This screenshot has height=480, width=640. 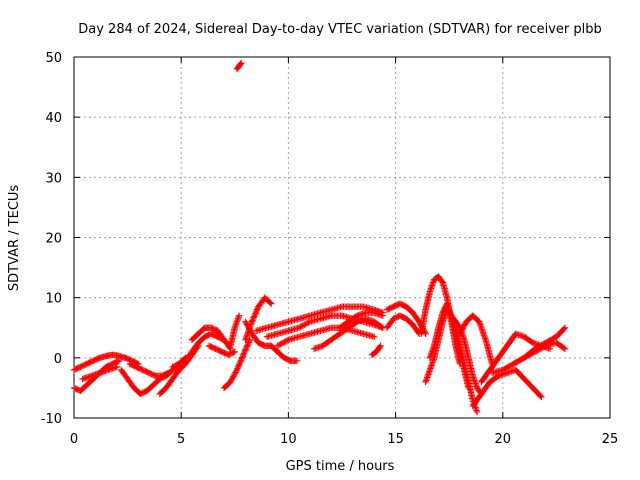 I want to click on x-tick-label: 10, so click(x=288, y=439).